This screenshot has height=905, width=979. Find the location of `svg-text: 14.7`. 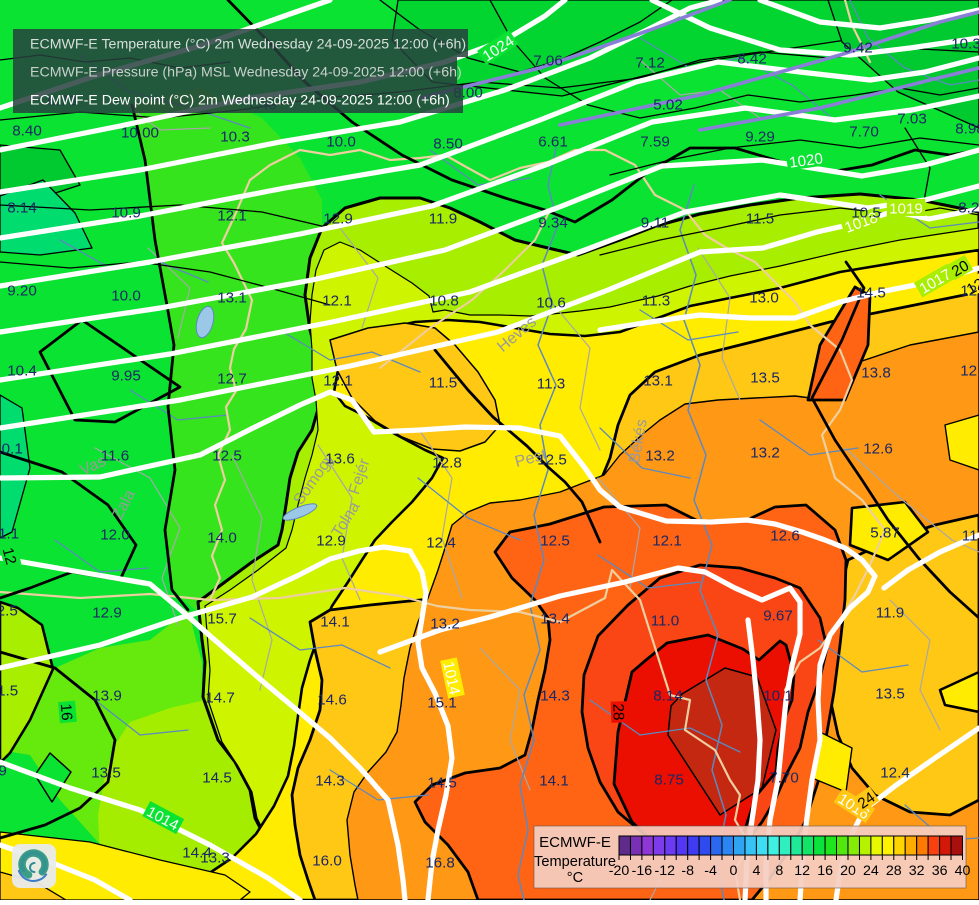

svg-text: 14.7 is located at coordinates (220, 698).